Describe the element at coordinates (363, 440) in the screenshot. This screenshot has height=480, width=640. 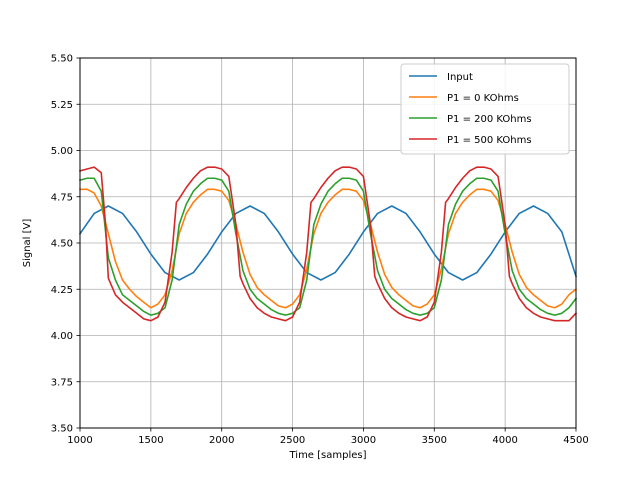
I see `x-tick-label: 3000` at that location.